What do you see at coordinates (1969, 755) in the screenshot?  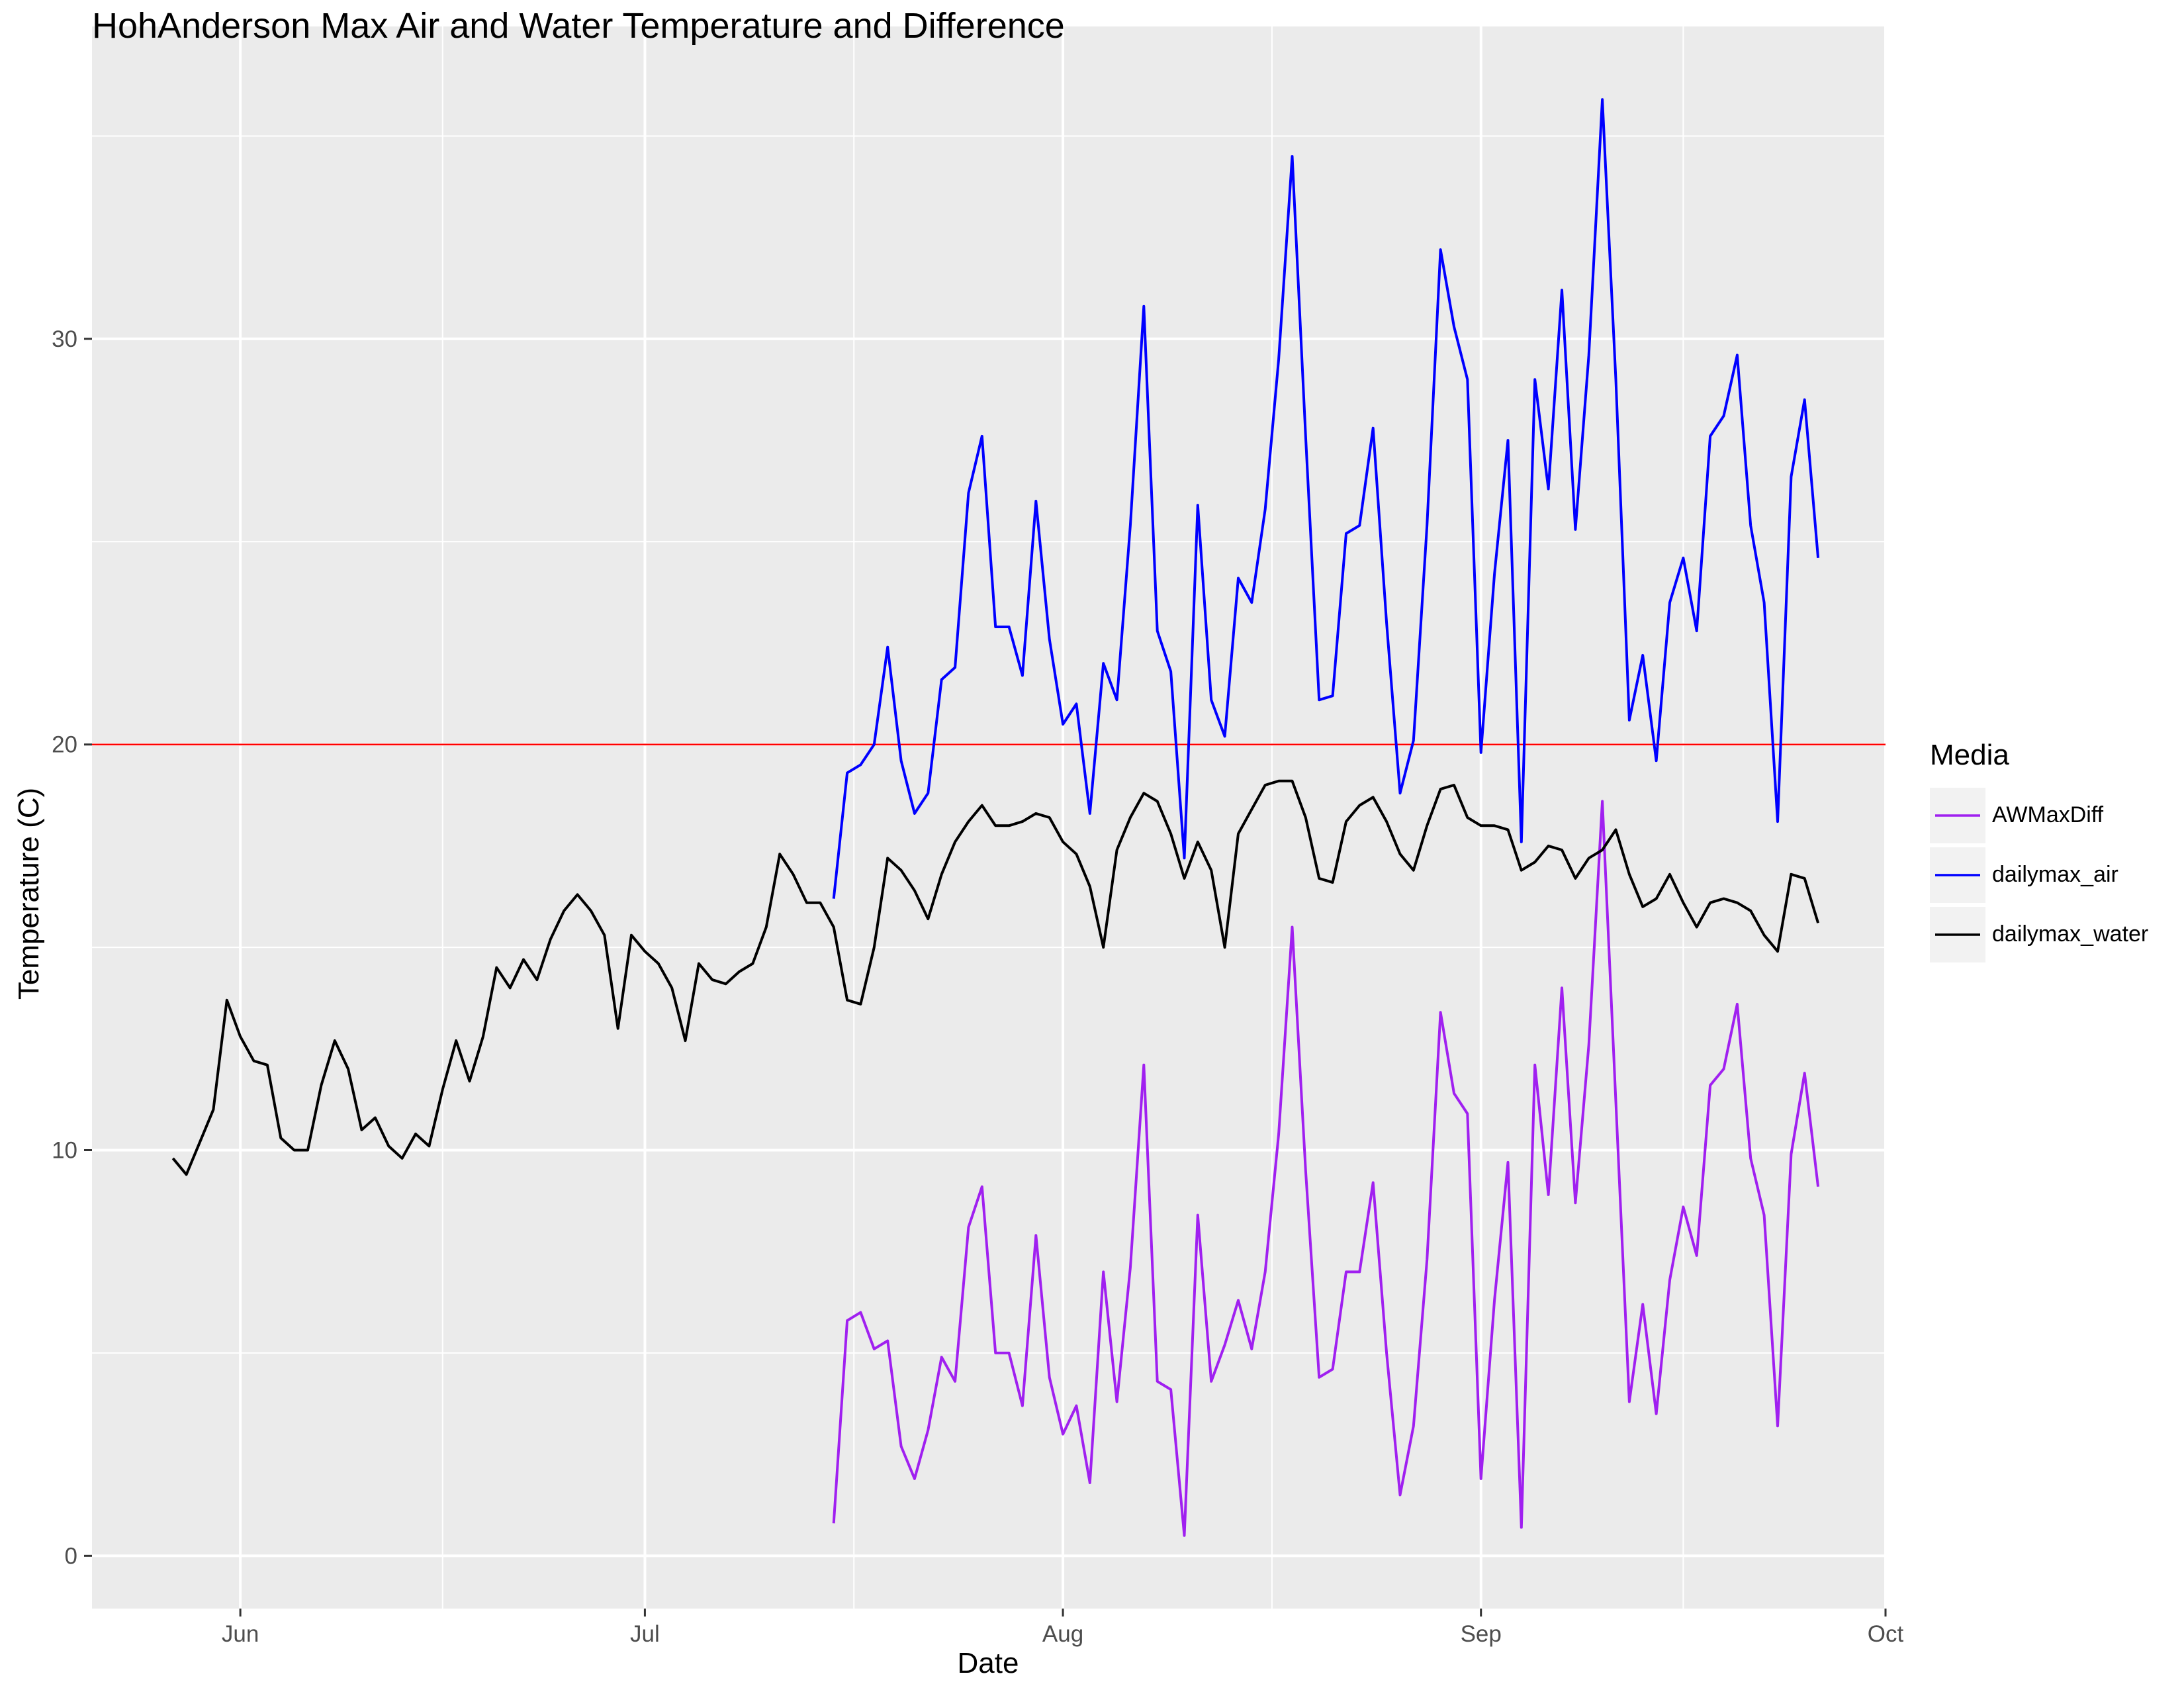 I see `legend-title: Media` at bounding box center [1969, 755].